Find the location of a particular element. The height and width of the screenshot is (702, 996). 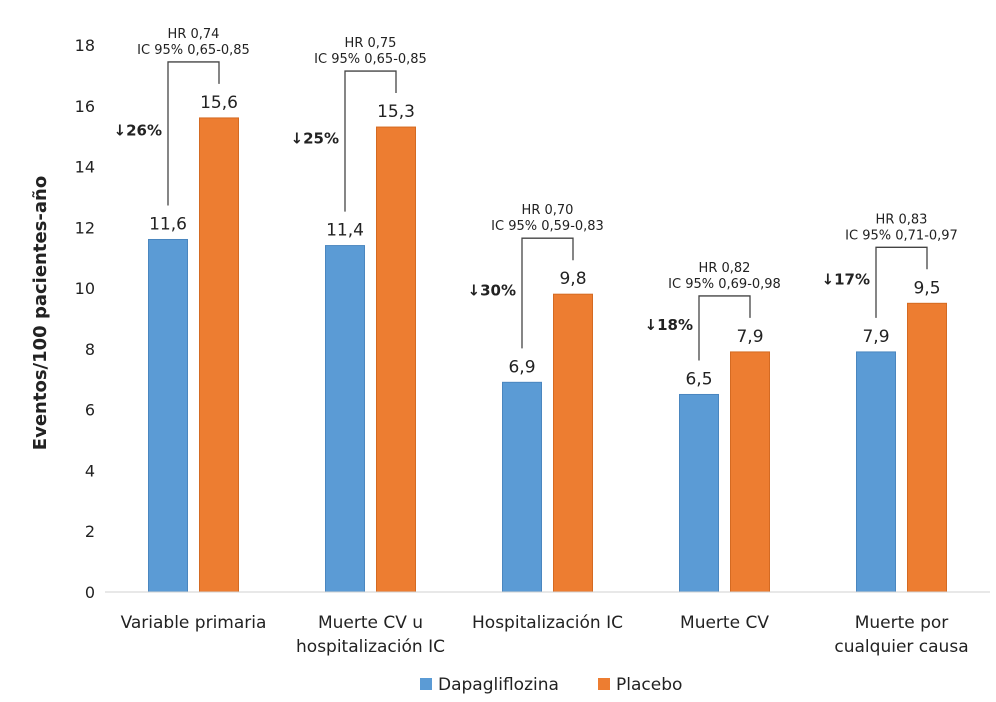

data-label-dapagliflozina: 6,5 is located at coordinates (698, 379).